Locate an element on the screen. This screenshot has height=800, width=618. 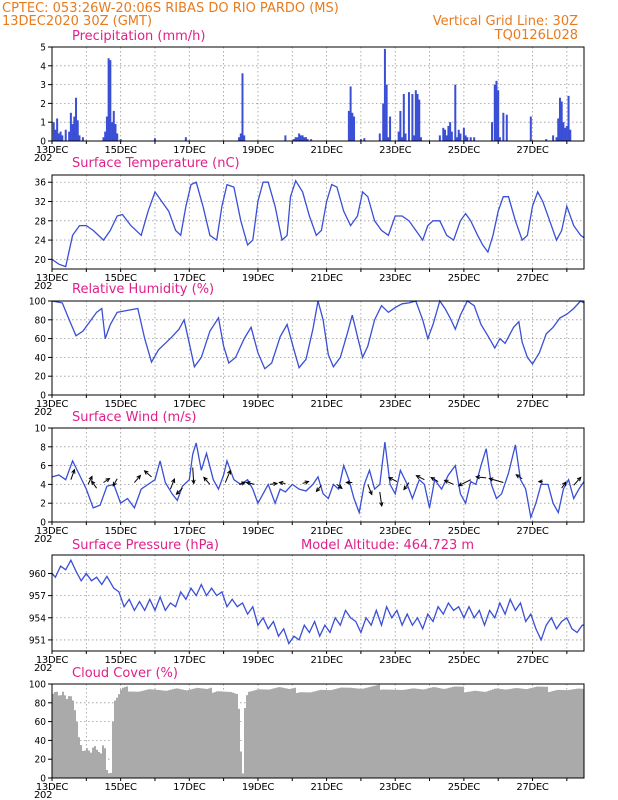
panel-title: Surface Temperature (nC) is located at coordinates (156, 163).